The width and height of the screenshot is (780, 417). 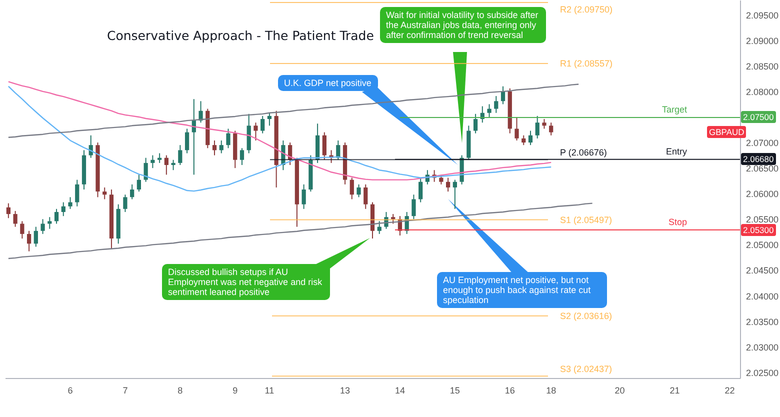 What do you see at coordinates (762, 296) in the screenshot?
I see `y-tick-label: 2.04000` at bounding box center [762, 296].